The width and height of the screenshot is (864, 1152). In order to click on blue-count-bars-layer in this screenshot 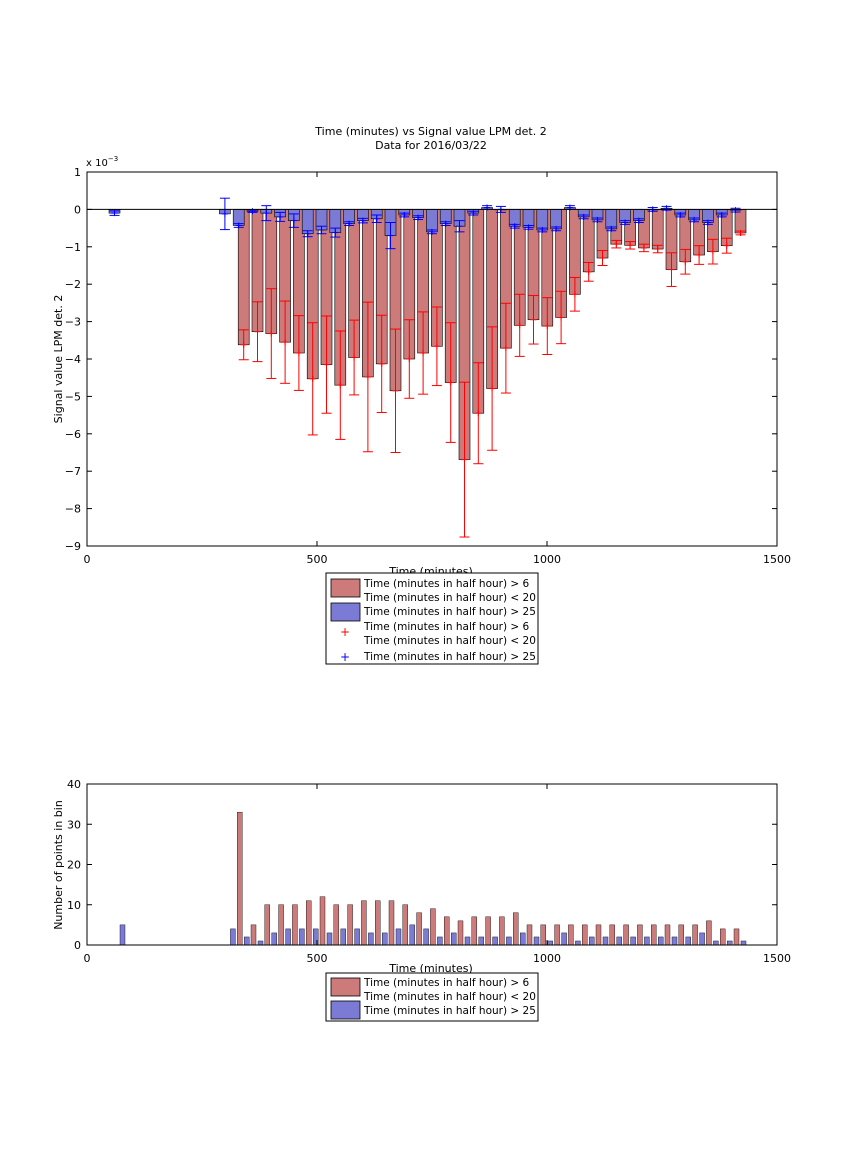, I will do `click(433, 935)`.